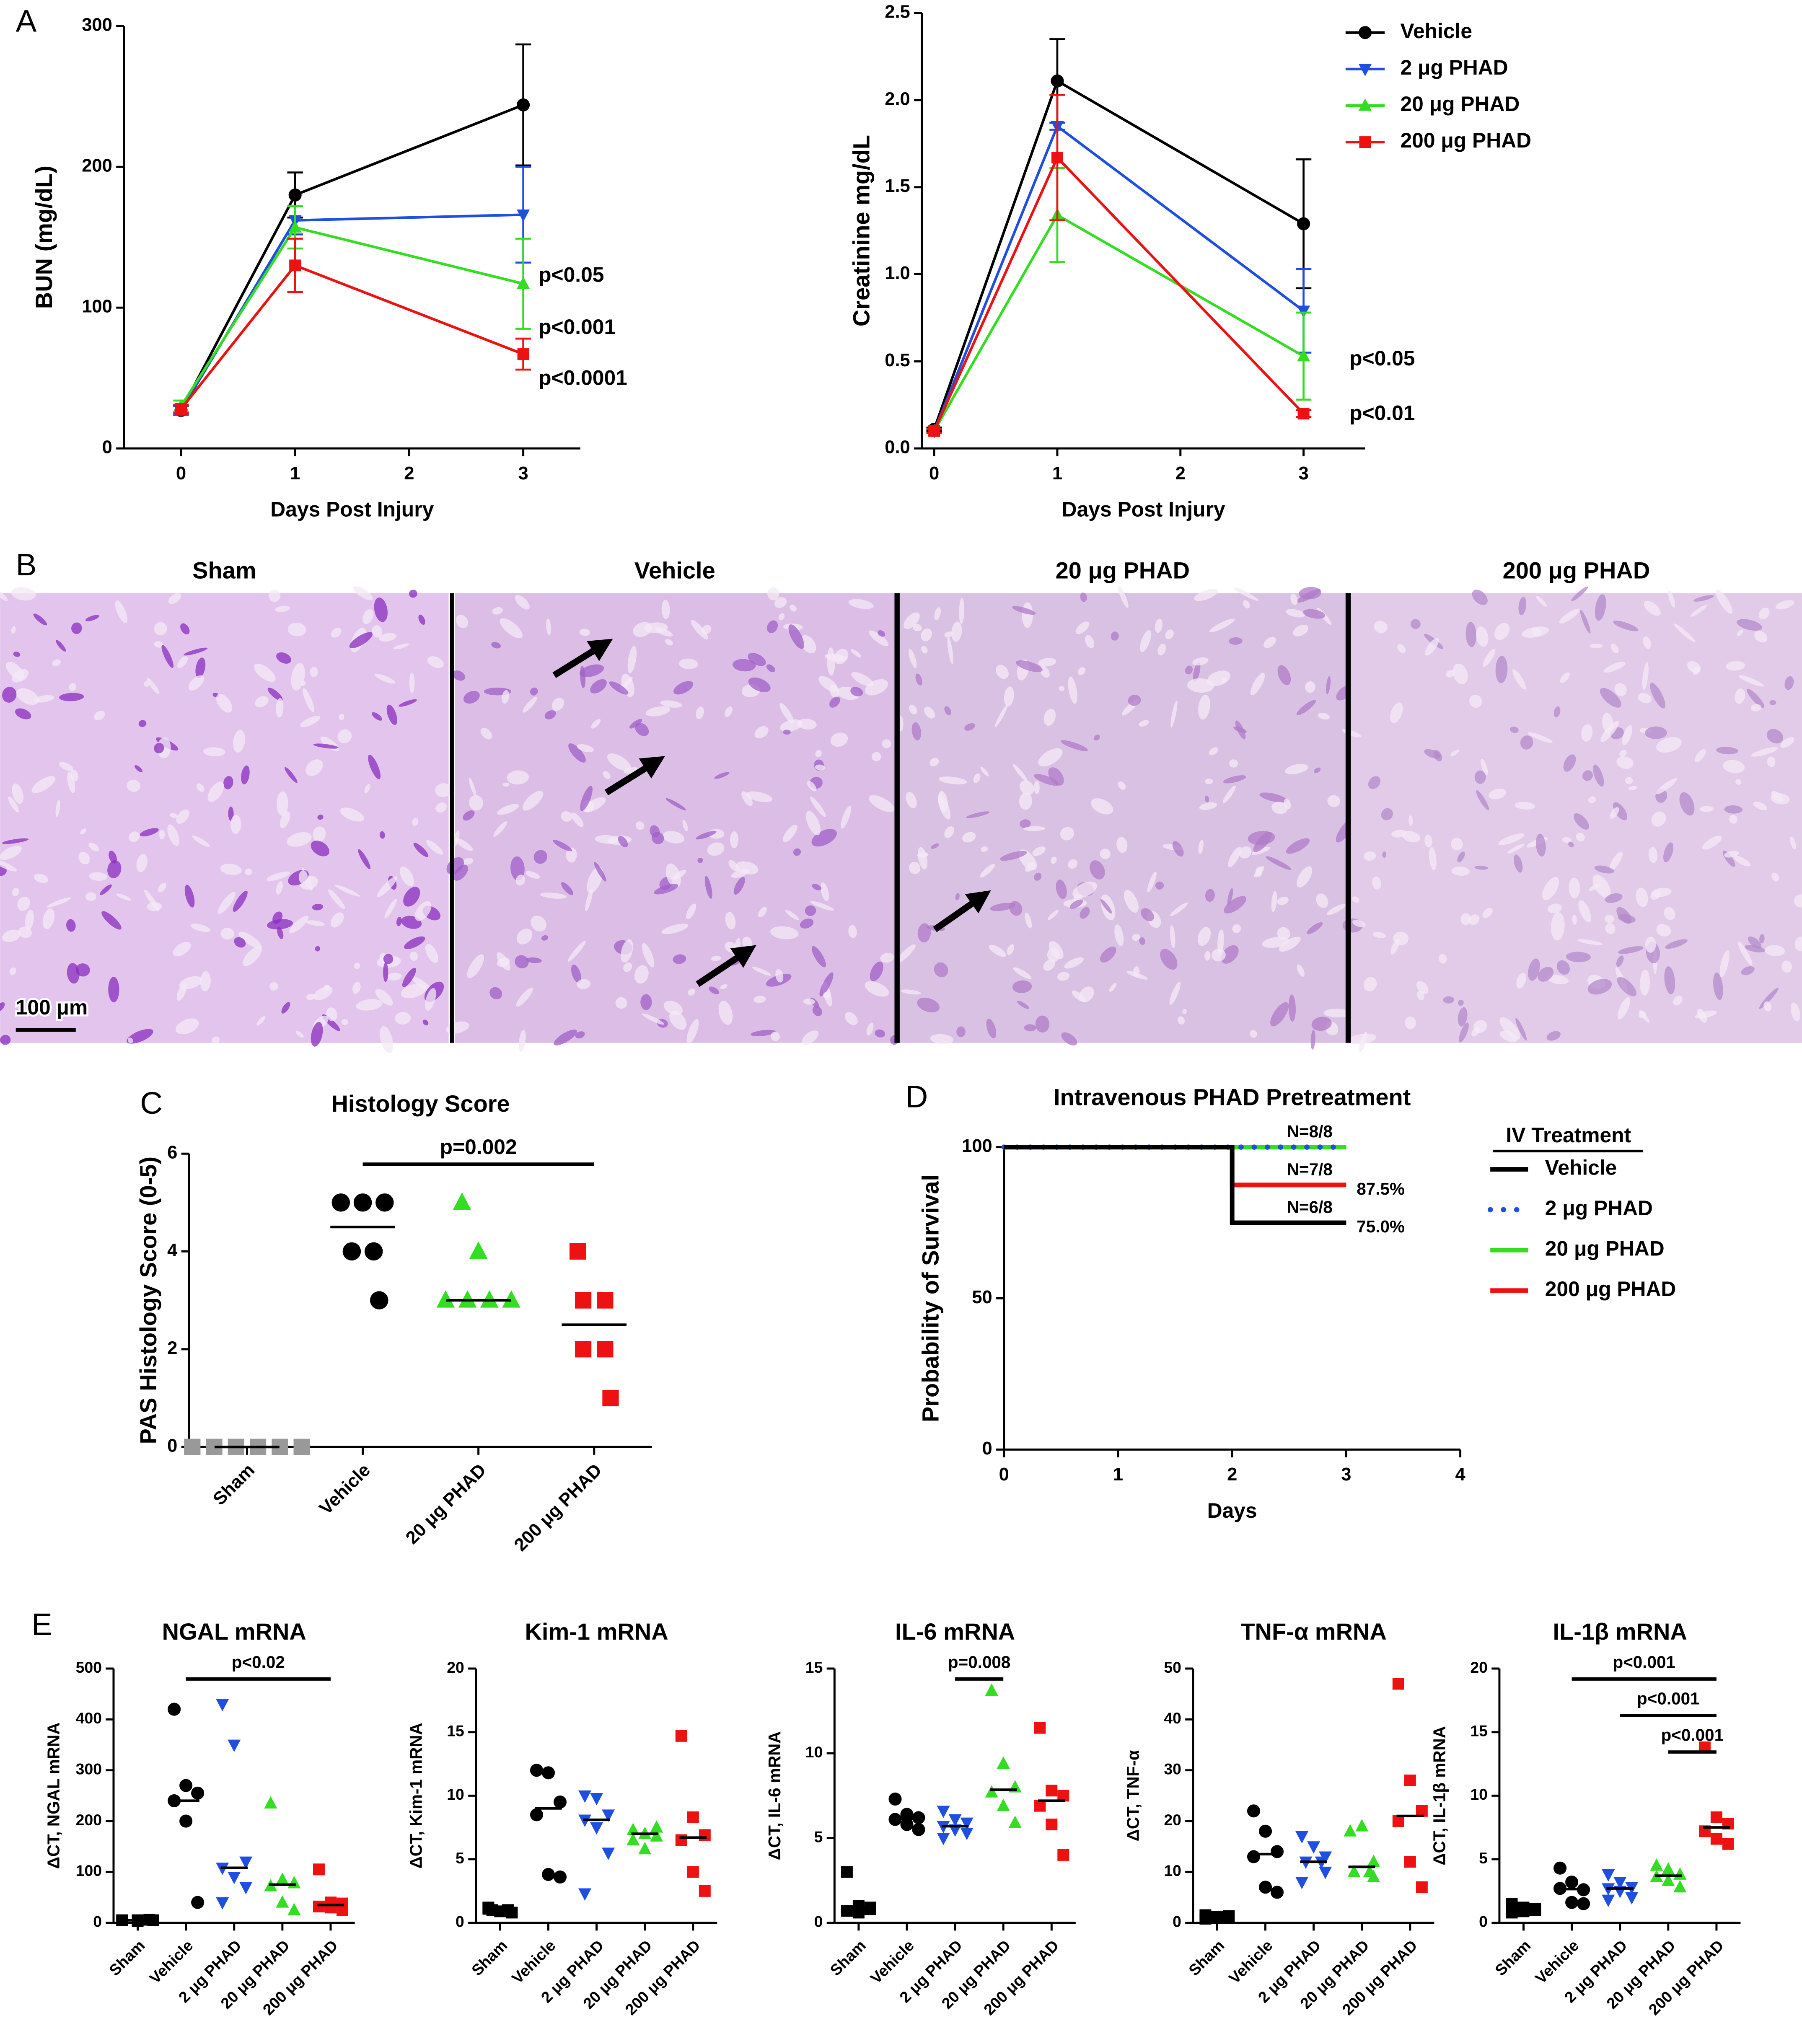 The width and height of the screenshot is (1802, 2044). What do you see at coordinates (1513, 1957) in the screenshot?
I see `x-tick-label: Sham` at bounding box center [1513, 1957].